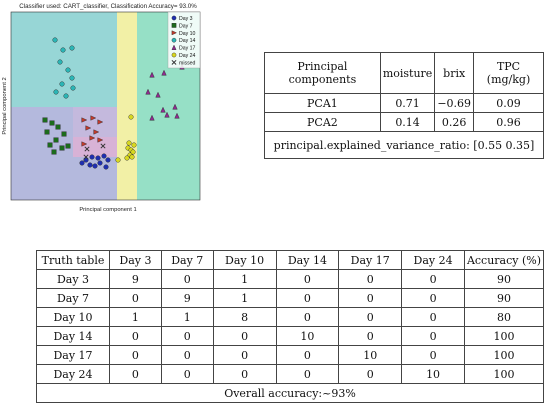 The height and width of the screenshot is (413, 550). I want to click on header-cell: Day 7, so click(187, 260).